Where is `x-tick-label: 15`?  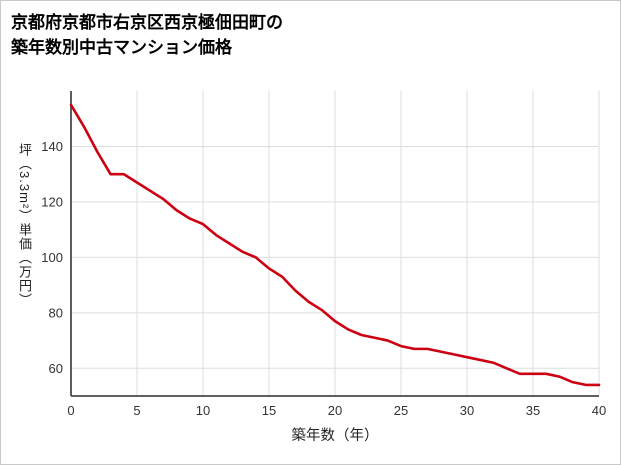 x-tick-label: 15 is located at coordinates (269, 410).